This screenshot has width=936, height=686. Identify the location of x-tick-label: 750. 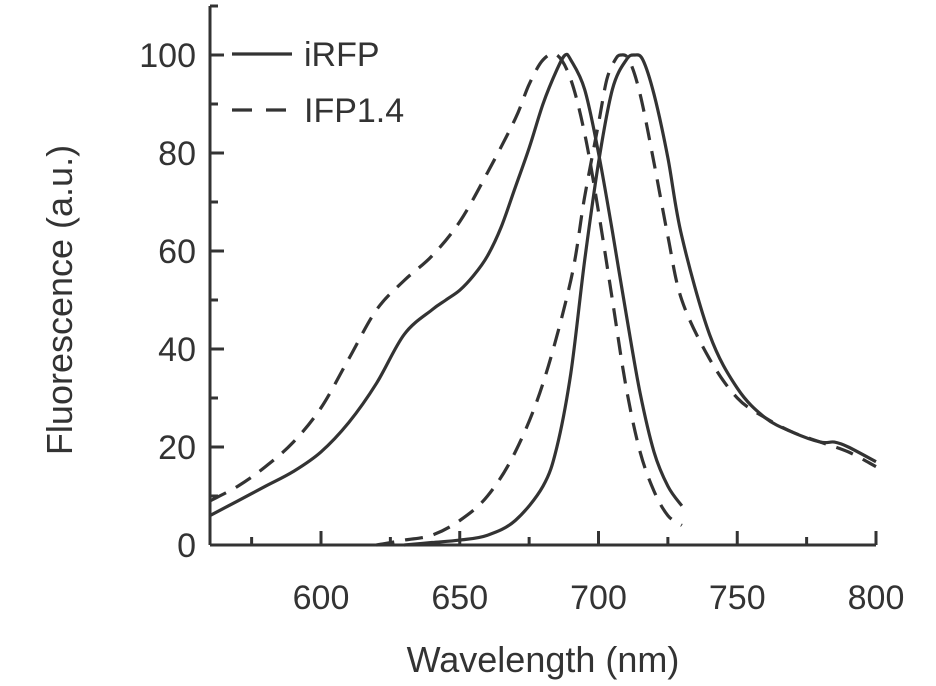
(737, 598).